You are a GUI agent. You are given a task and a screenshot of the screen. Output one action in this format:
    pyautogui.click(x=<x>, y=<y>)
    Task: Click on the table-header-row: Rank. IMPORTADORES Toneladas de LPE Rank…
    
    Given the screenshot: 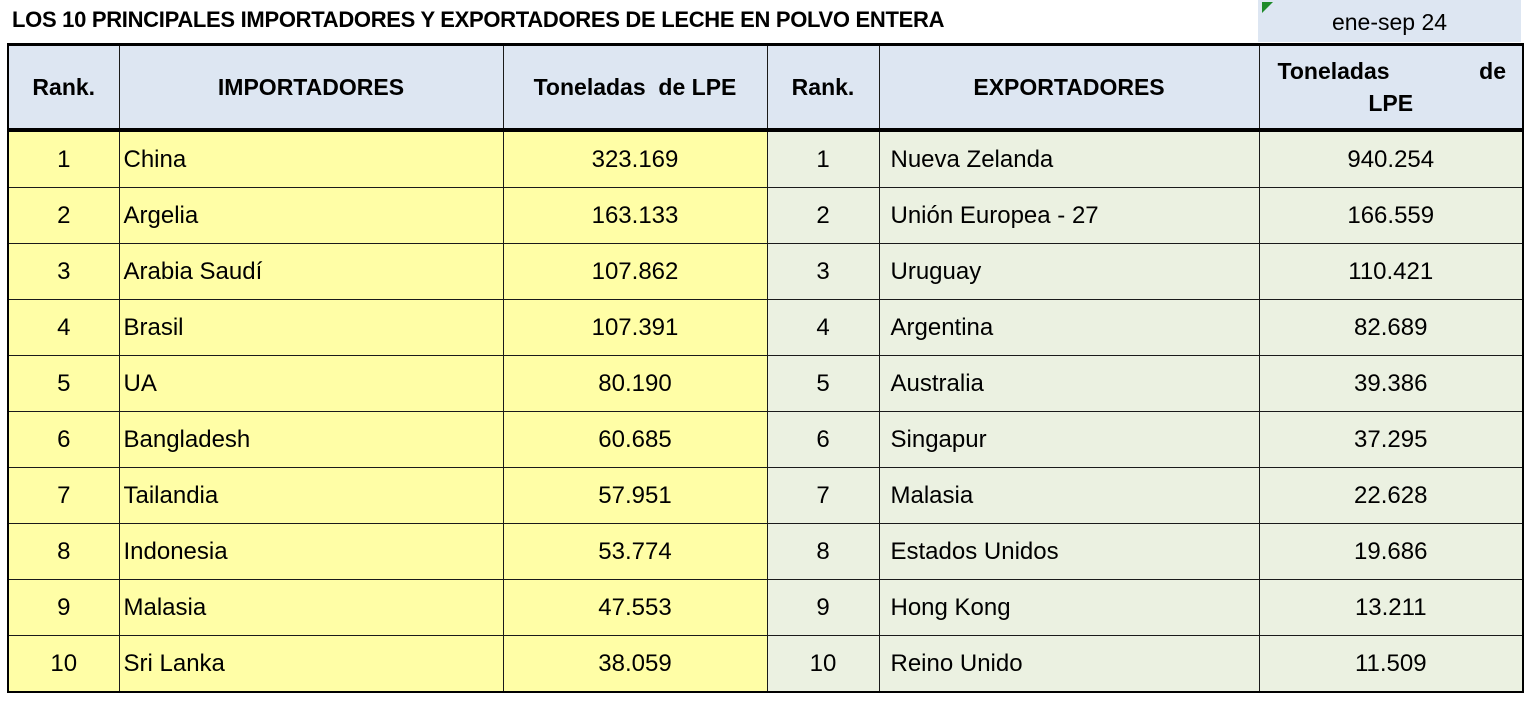 What is the action you would take?
    pyautogui.click(x=765, y=87)
    